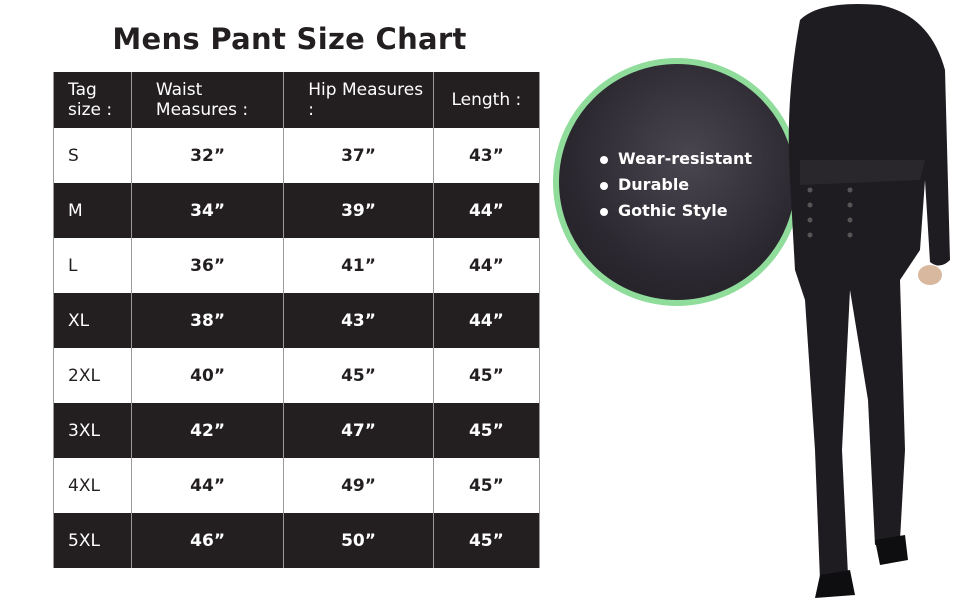  What do you see at coordinates (92, 265) in the screenshot?
I see `cell-tag-size: L` at bounding box center [92, 265].